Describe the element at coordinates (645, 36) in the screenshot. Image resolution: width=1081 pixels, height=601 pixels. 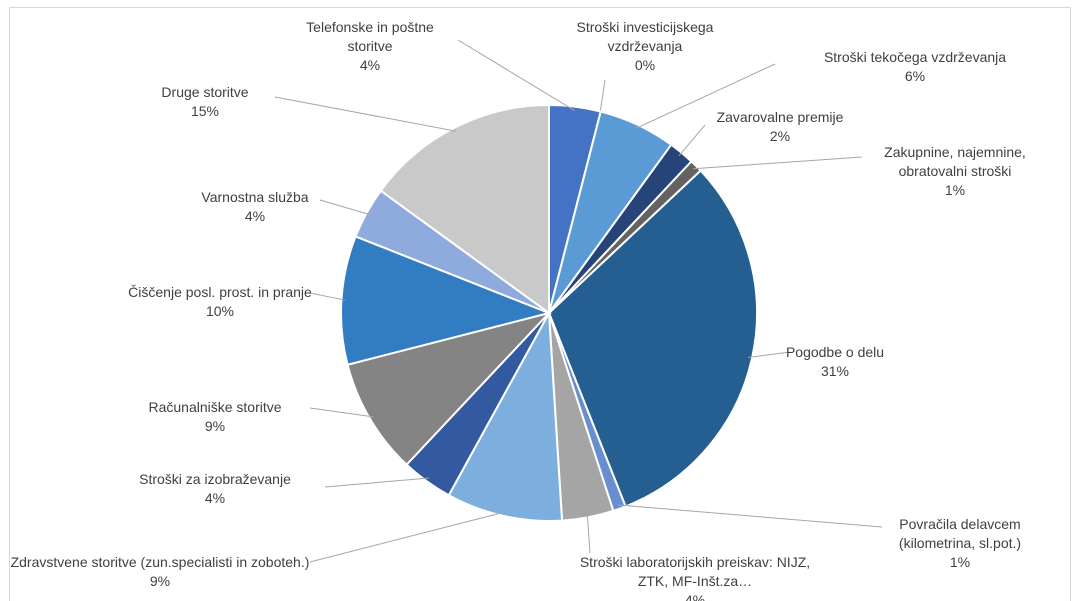
I see `category-label: Stroški investicijskega vzdrževanja` at that location.